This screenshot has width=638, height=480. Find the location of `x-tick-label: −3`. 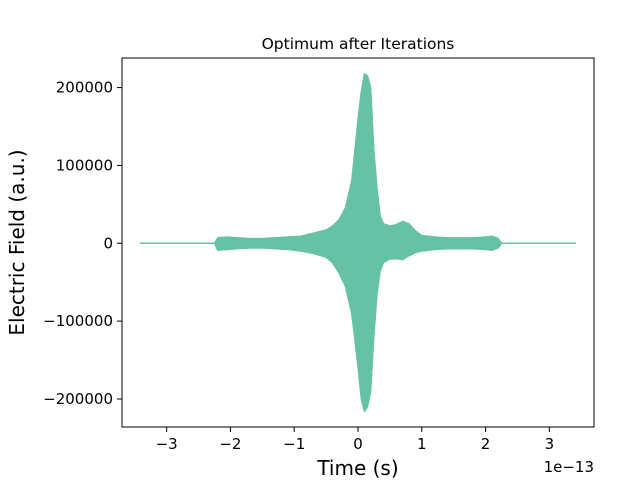

x-tick-label: −3 is located at coordinates (167, 444).